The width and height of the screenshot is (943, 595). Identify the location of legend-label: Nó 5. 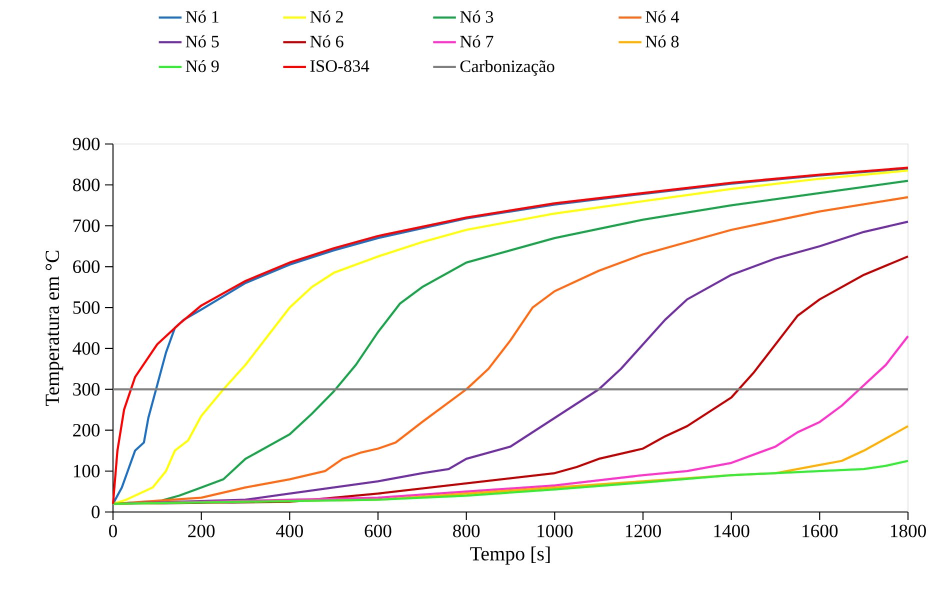
(202, 41).